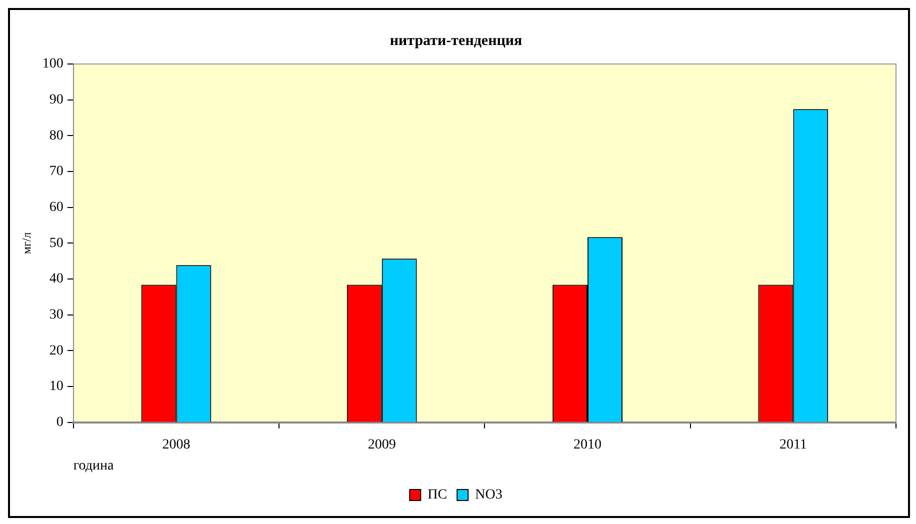  What do you see at coordinates (488, 495) in the screenshot?
I see `legend-label: NO3` at bounding box center [488, 495].